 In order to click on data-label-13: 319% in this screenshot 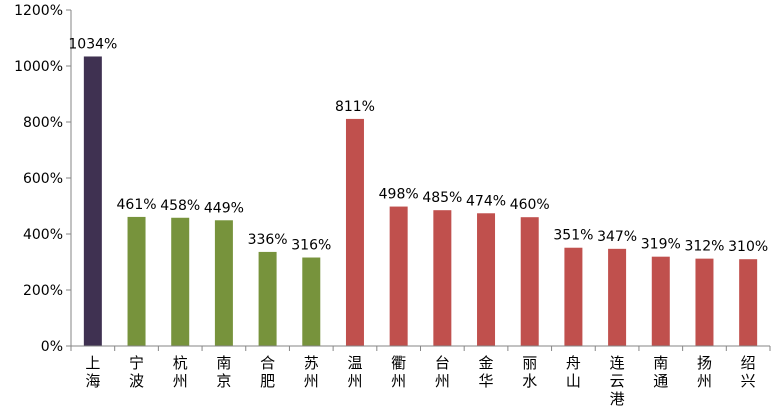, I will do `click(661, 245)`.